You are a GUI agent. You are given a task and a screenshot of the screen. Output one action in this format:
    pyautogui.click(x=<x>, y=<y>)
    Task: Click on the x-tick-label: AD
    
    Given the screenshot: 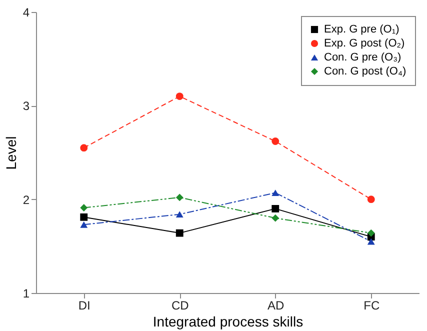 What is the action you would take?
    pyautogui.click(x=276, y=305)
    